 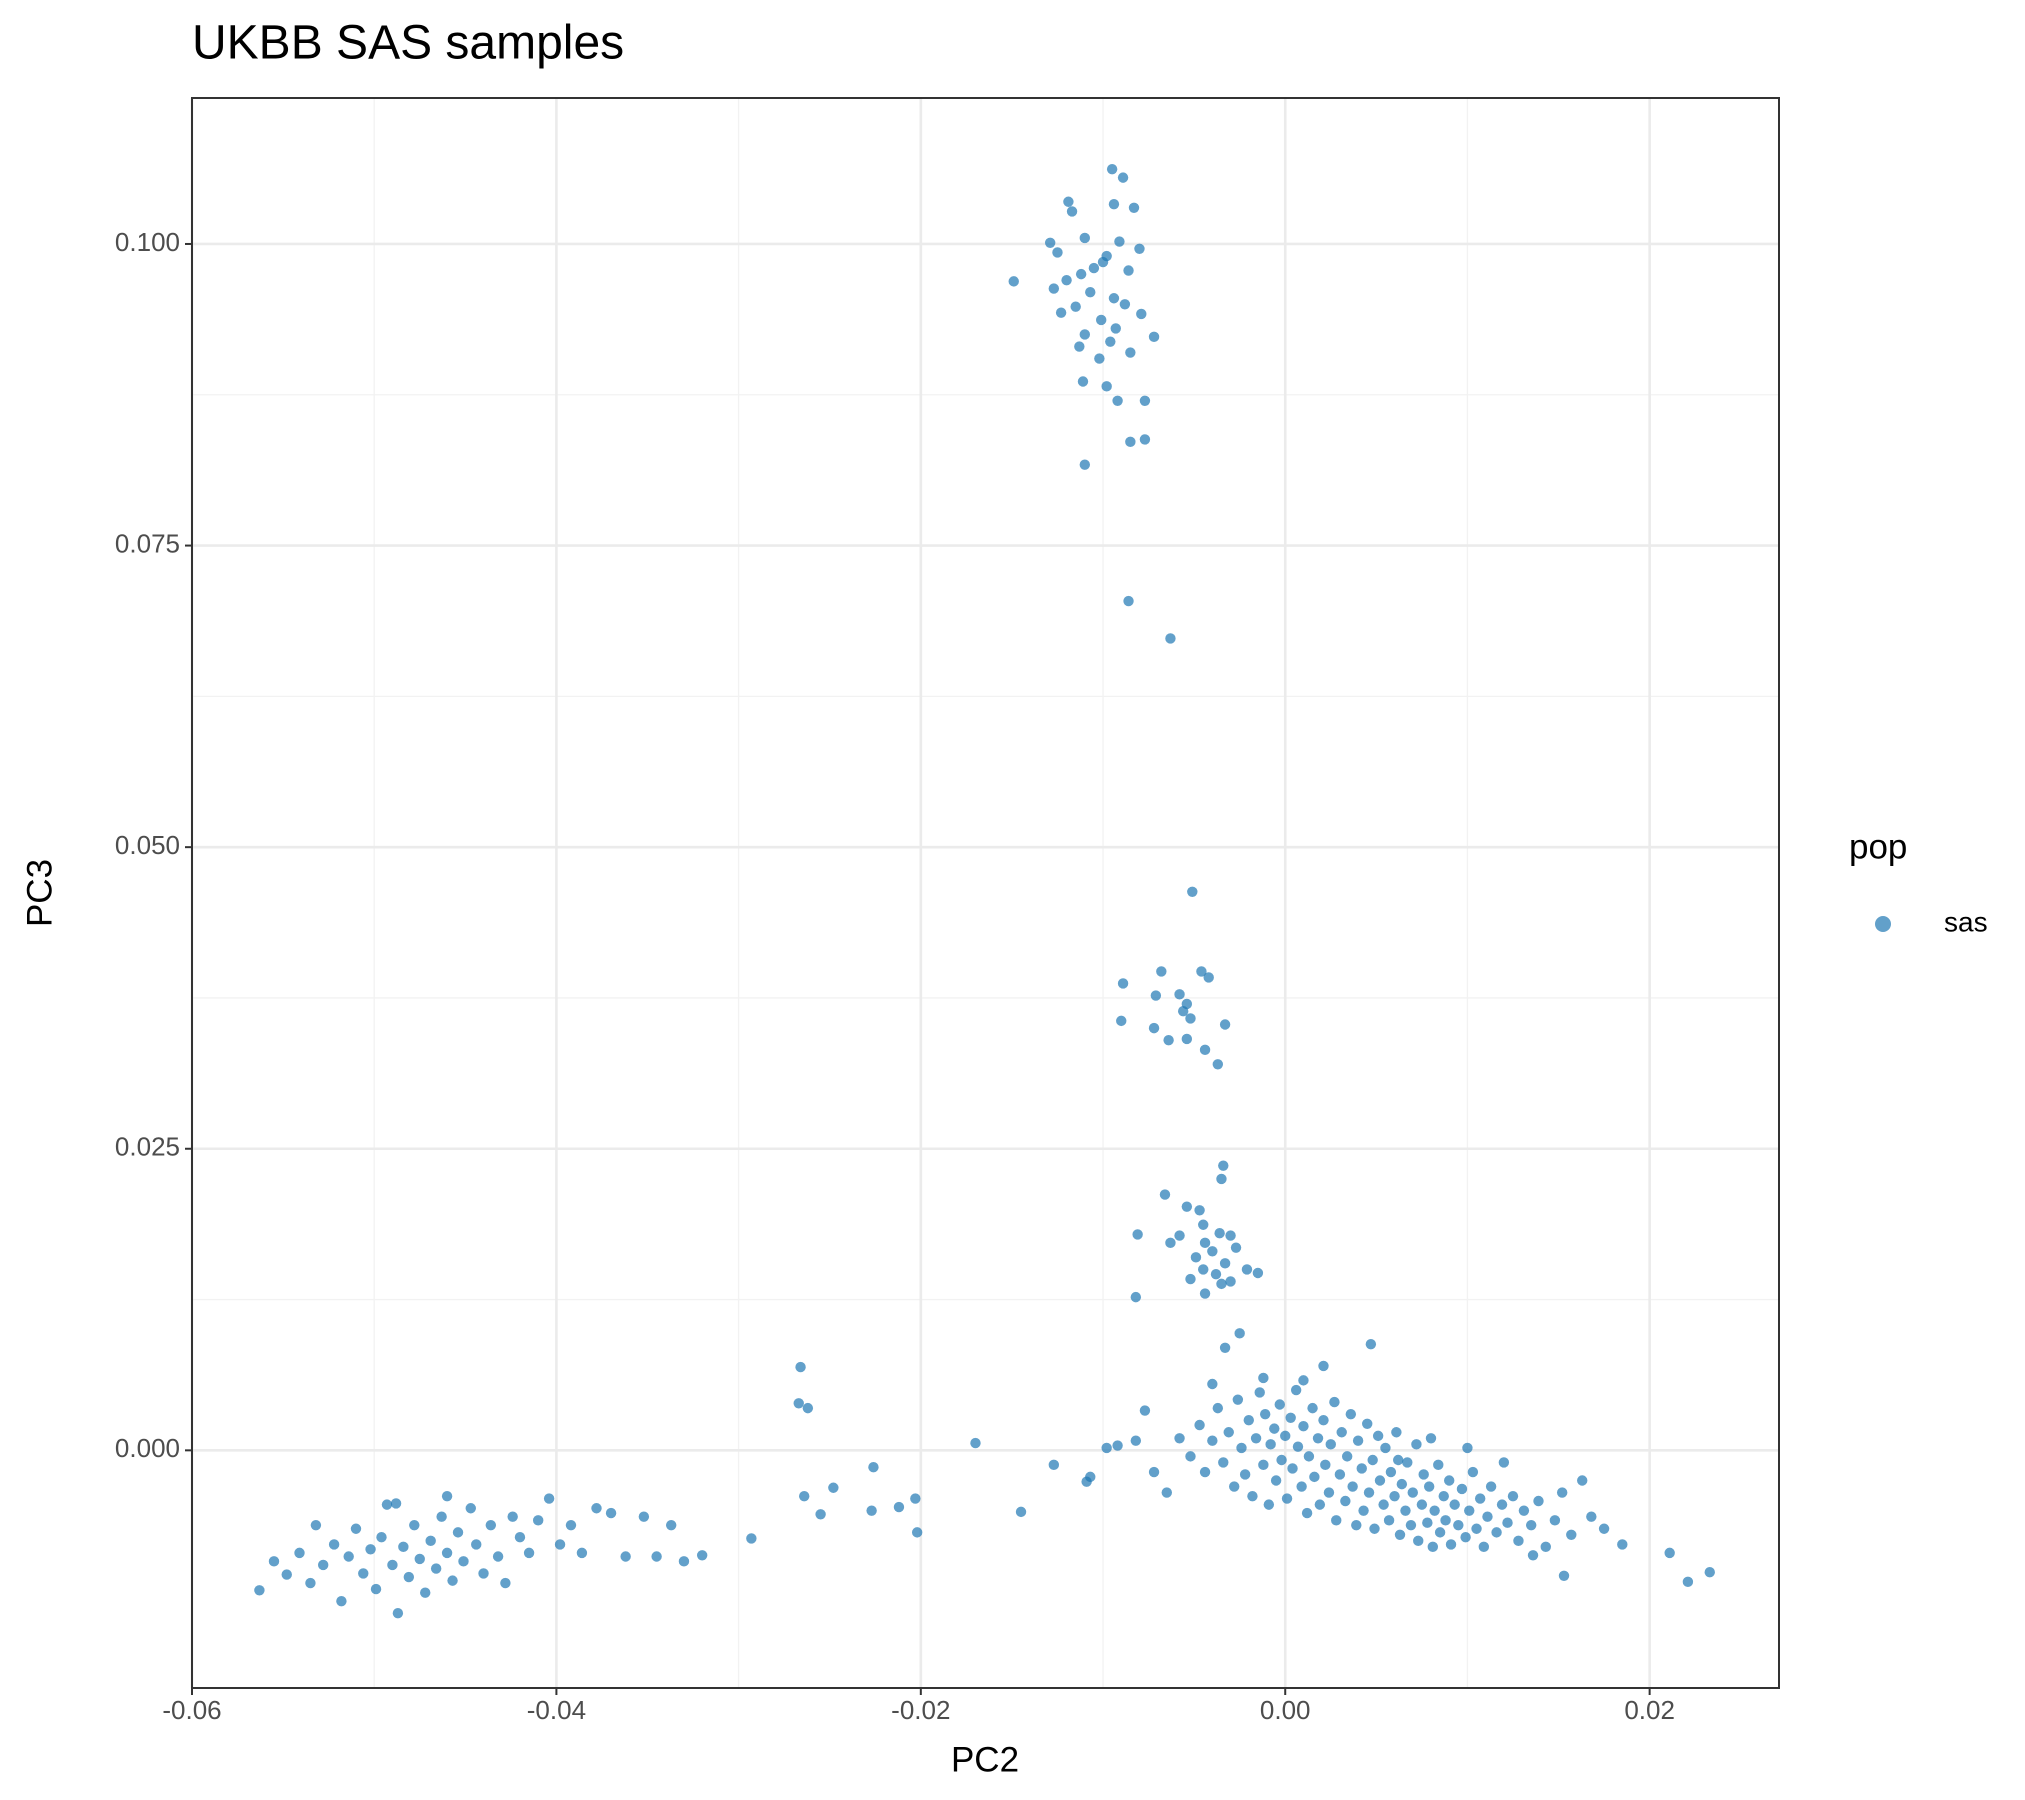 I want to click on y-tick-label: 0.000, so click(x=147, y=1448).